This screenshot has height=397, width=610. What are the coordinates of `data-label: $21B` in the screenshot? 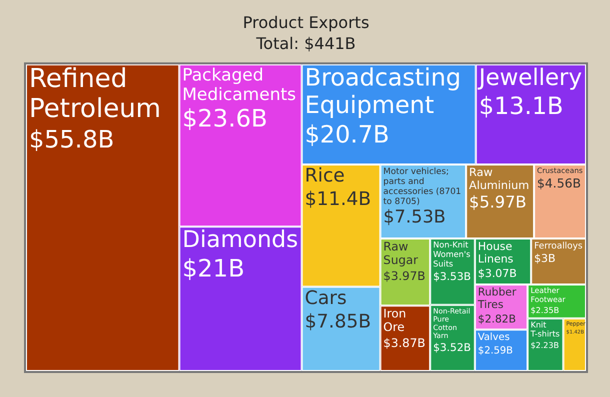 It's located at (213, 268).